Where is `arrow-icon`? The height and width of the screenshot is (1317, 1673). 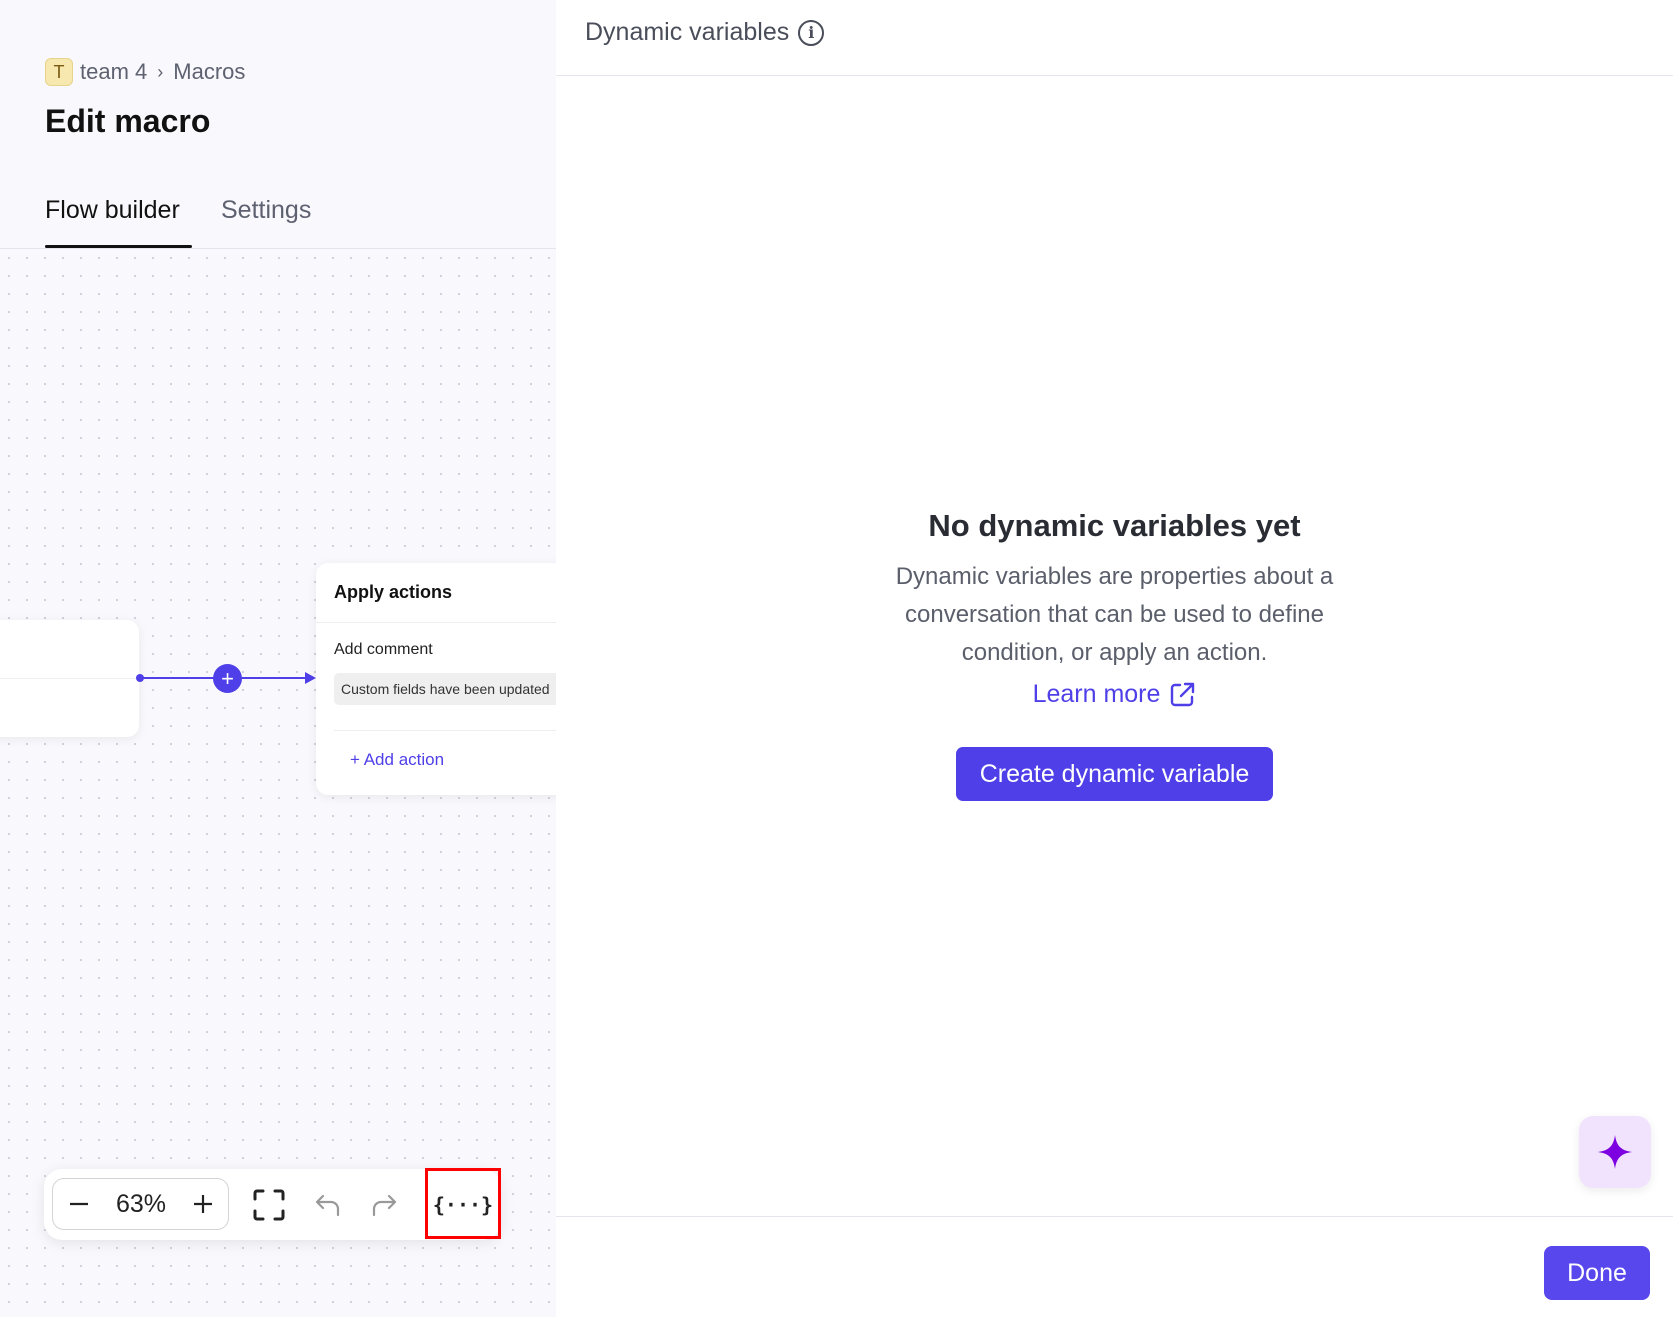 arrow-icon is located at coordinates (310, 678).